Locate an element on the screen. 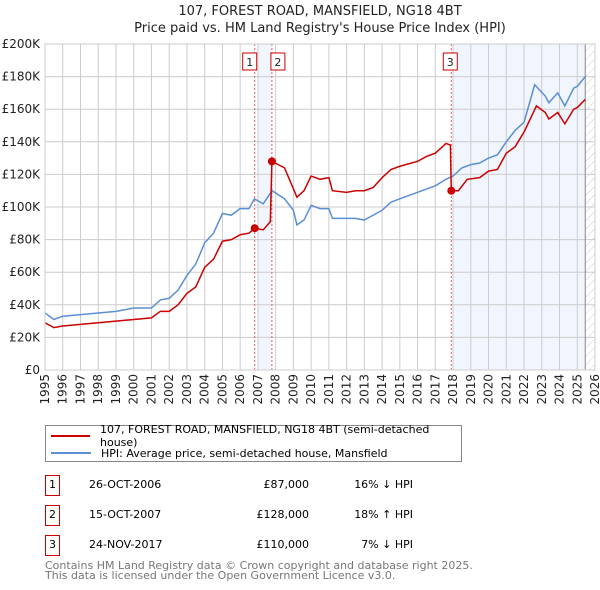 This screenshot has width=600, height=590. y-tick-label: £160K is located at coordinates (22, 109).